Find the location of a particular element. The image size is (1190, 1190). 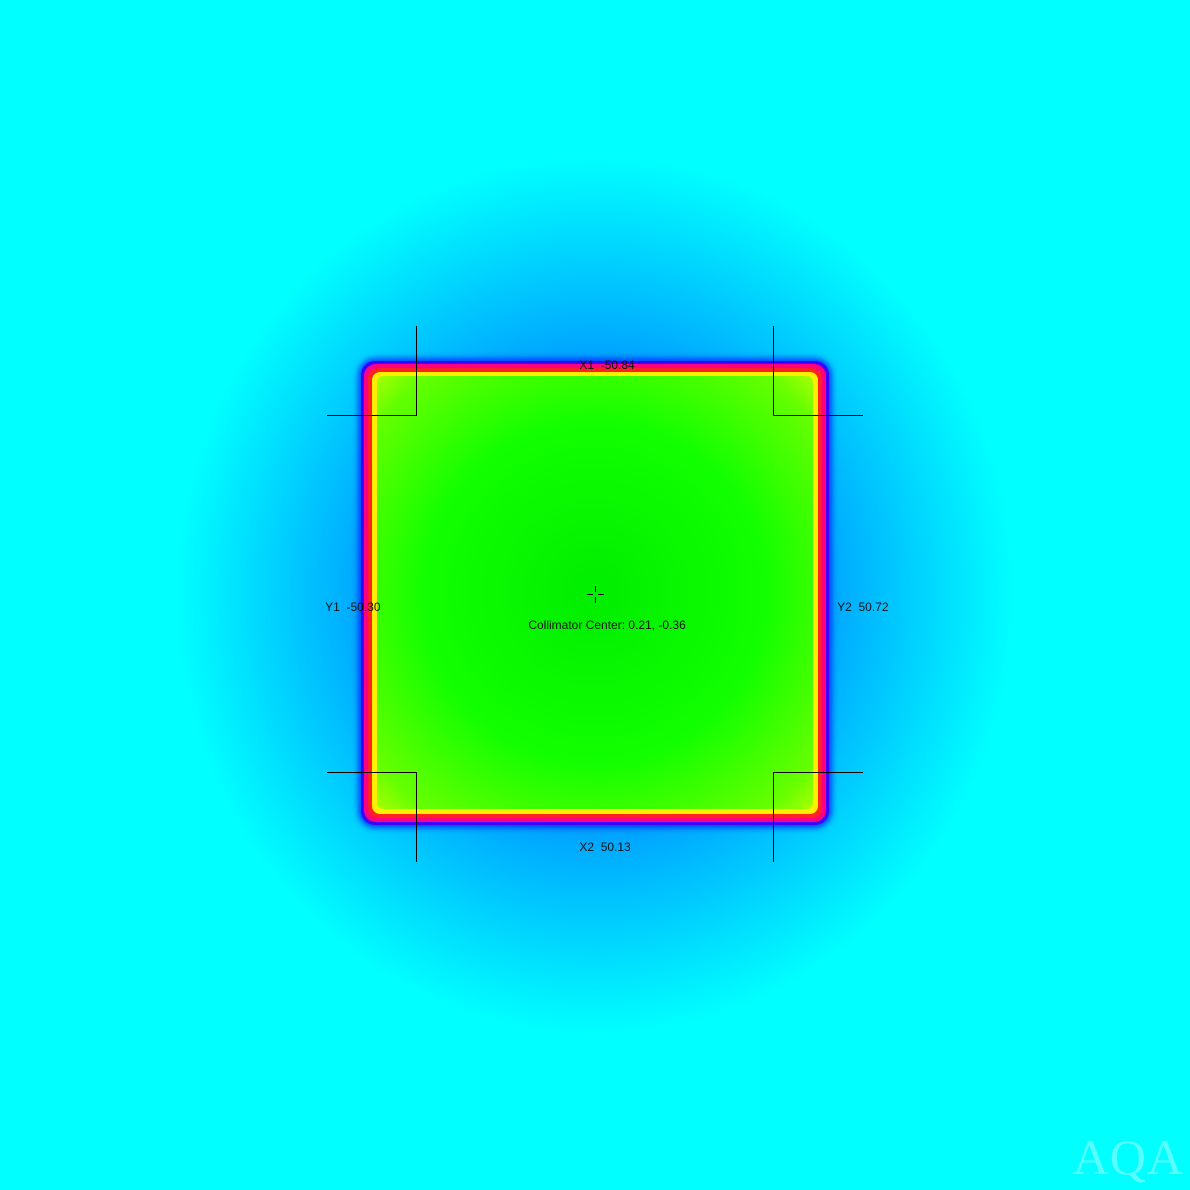

corner-marker-top-left-vertical is located at coordinates (416, 371).